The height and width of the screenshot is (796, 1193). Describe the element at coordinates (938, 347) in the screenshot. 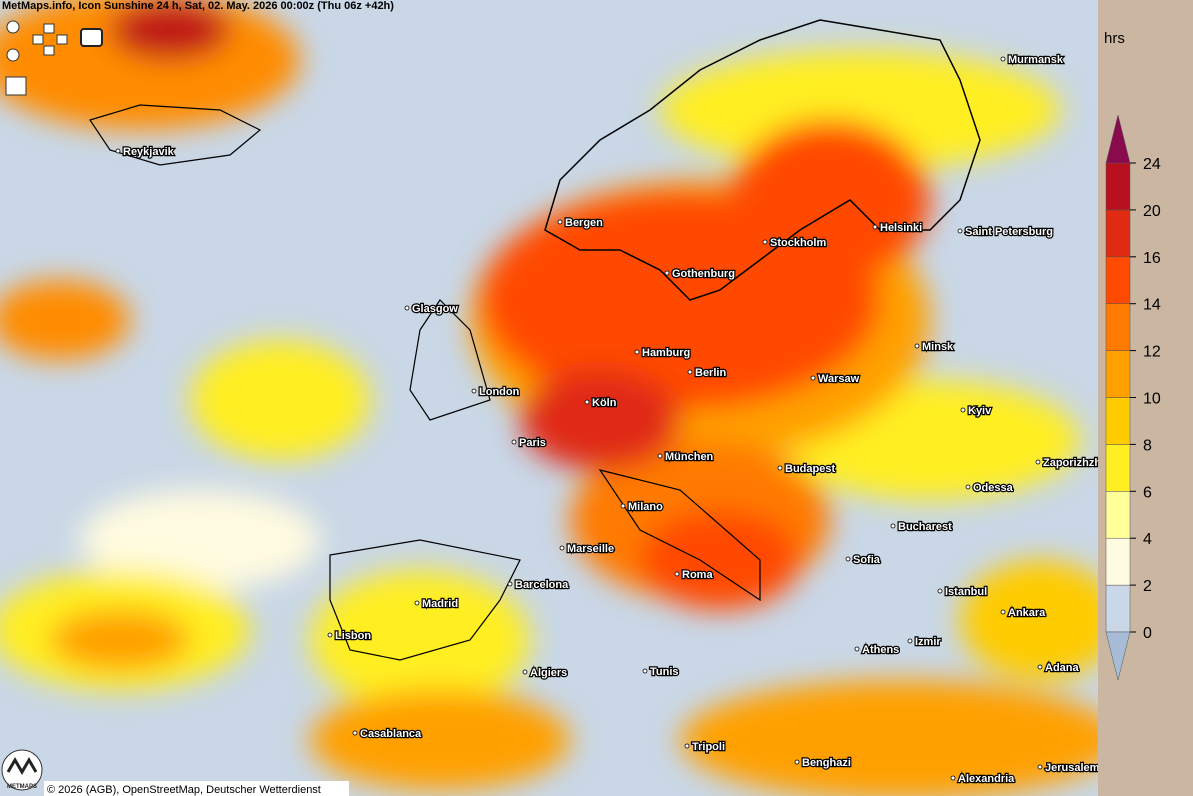

I see `city-label: Minsk` at that location.